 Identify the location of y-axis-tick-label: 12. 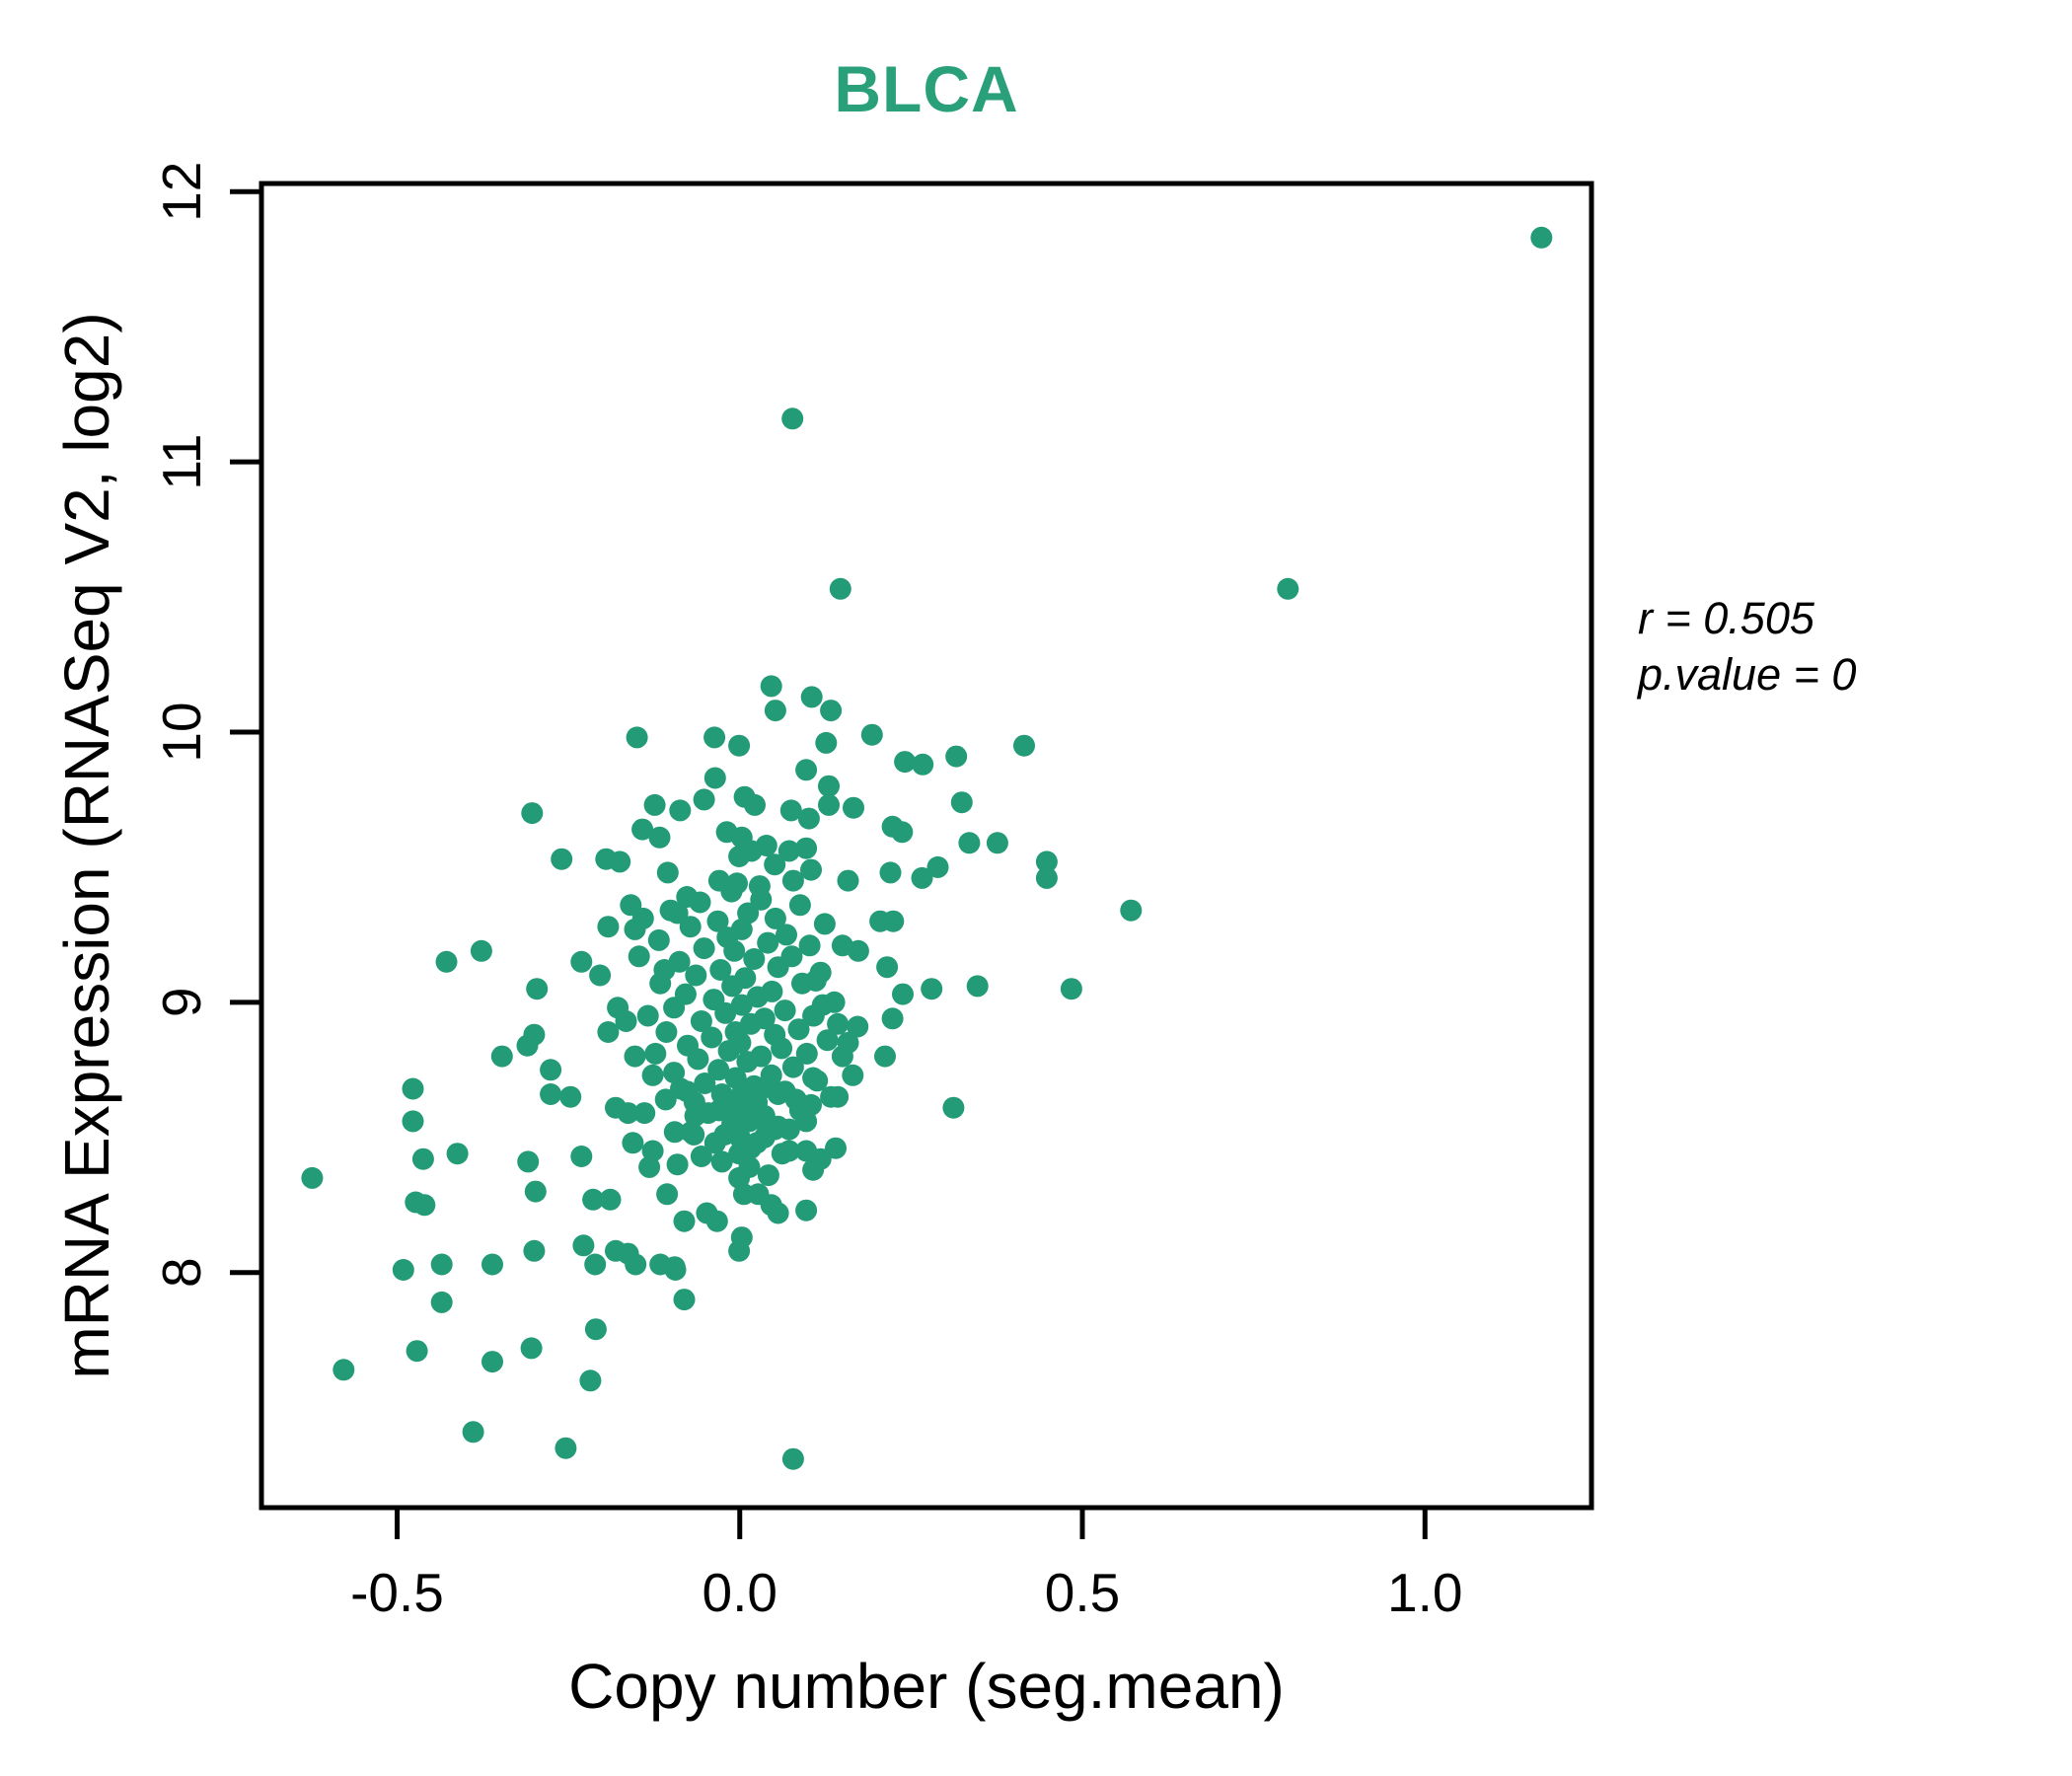
(181, 192).